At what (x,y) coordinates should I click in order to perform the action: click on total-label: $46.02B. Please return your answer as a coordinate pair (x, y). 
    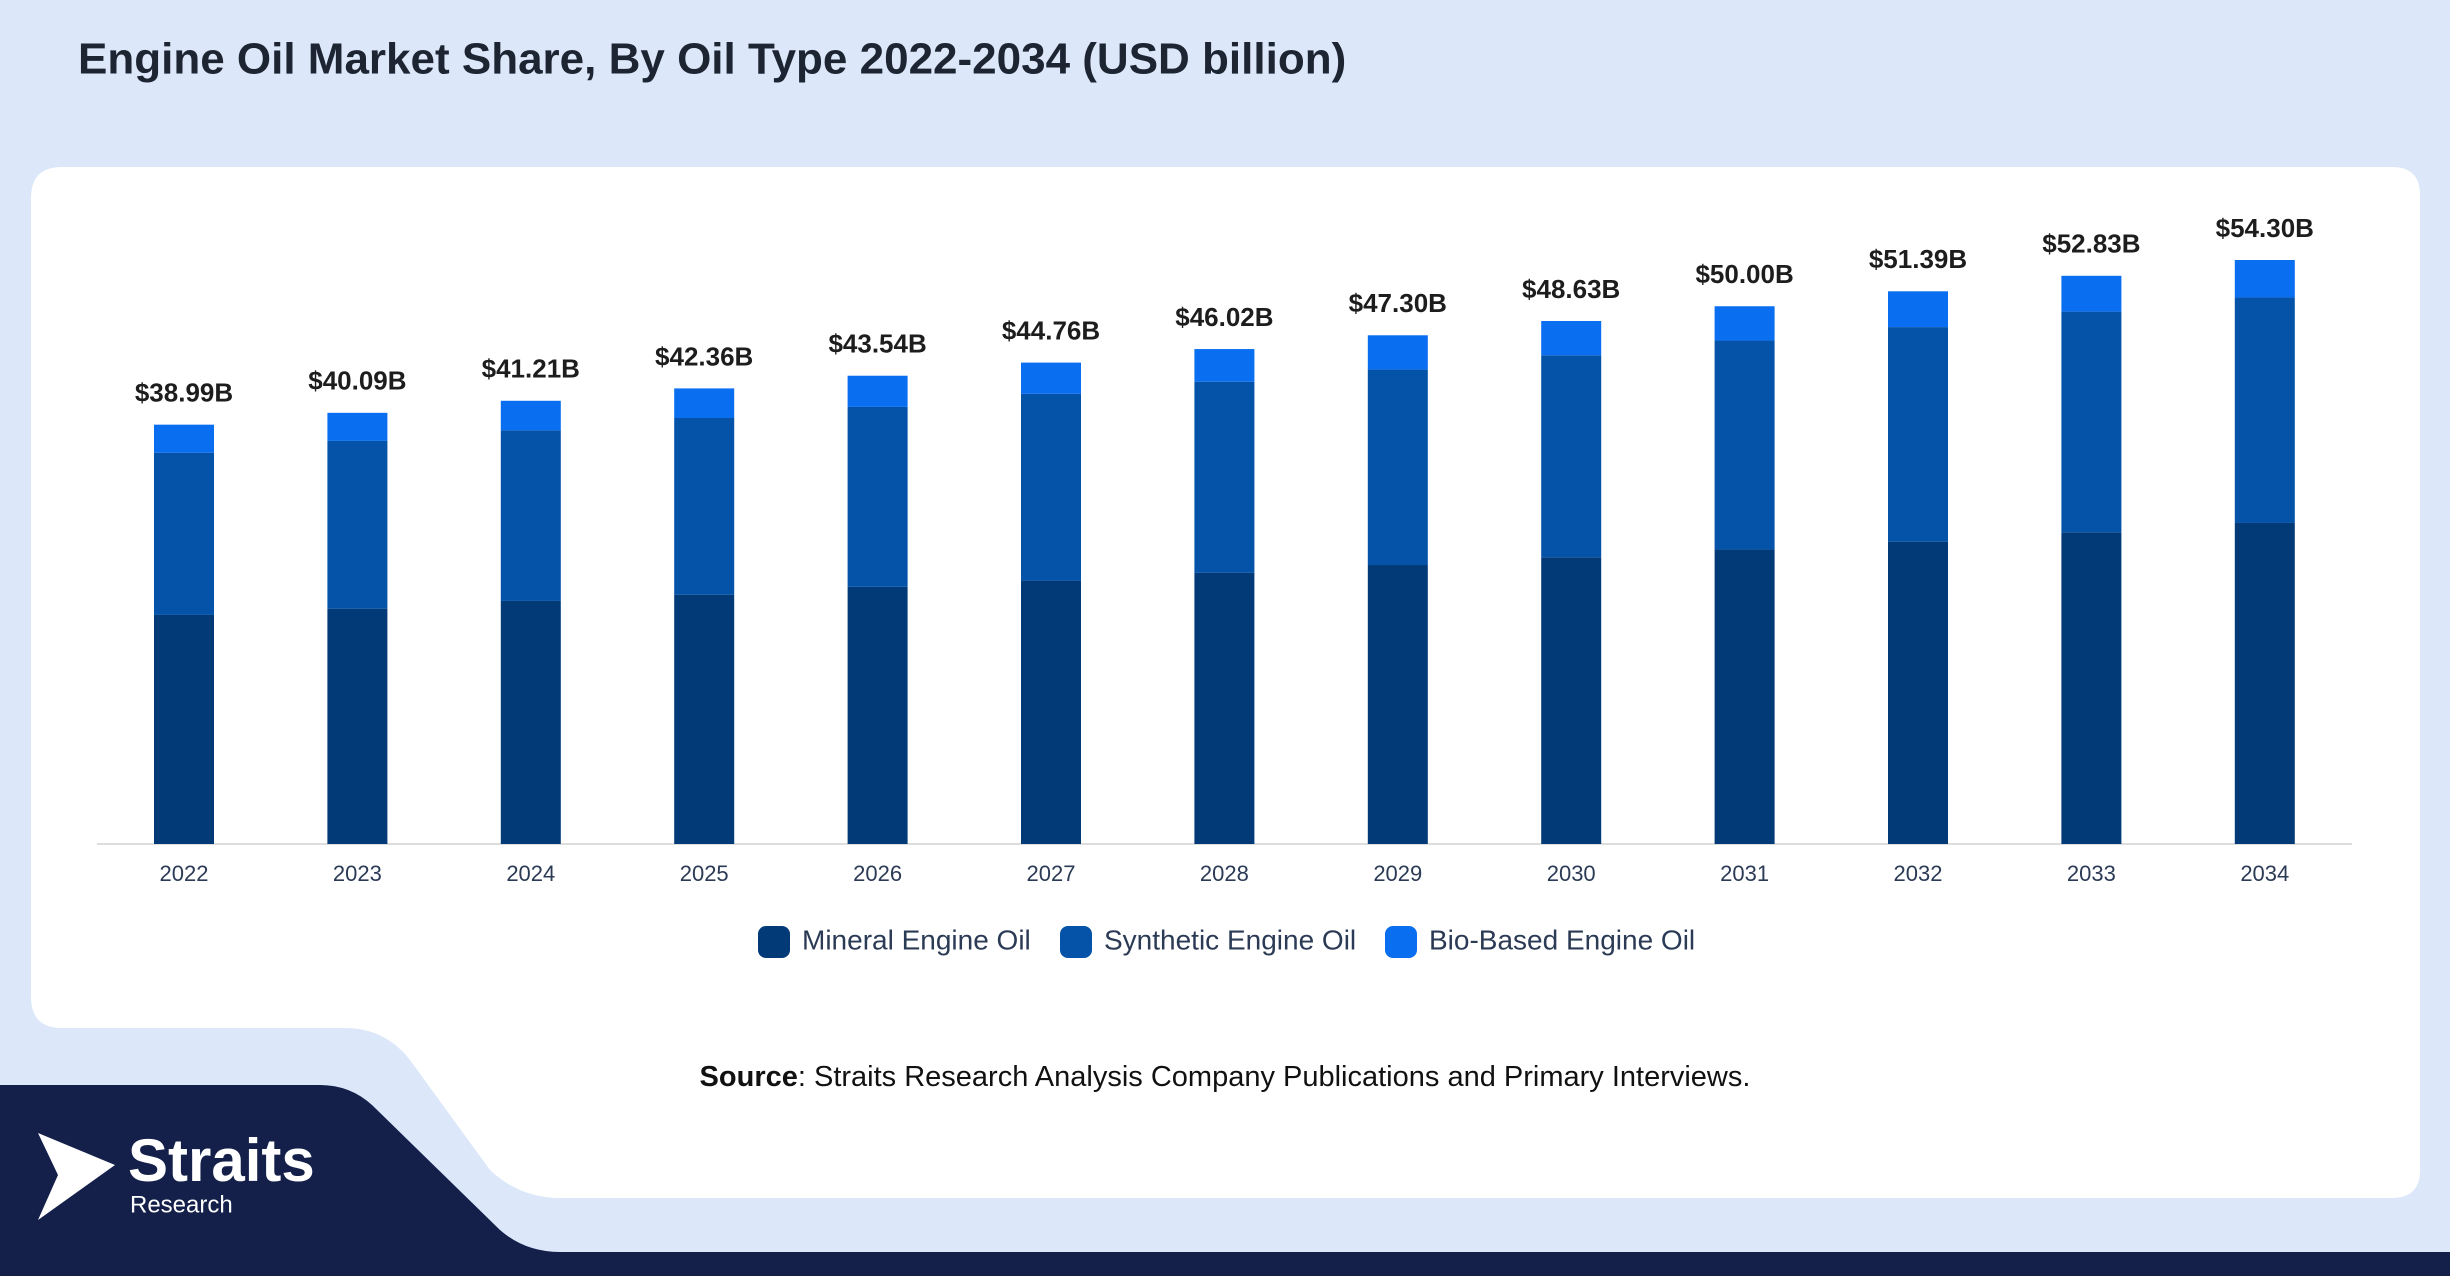
    Looking at the image, I should click on (1224, 317).